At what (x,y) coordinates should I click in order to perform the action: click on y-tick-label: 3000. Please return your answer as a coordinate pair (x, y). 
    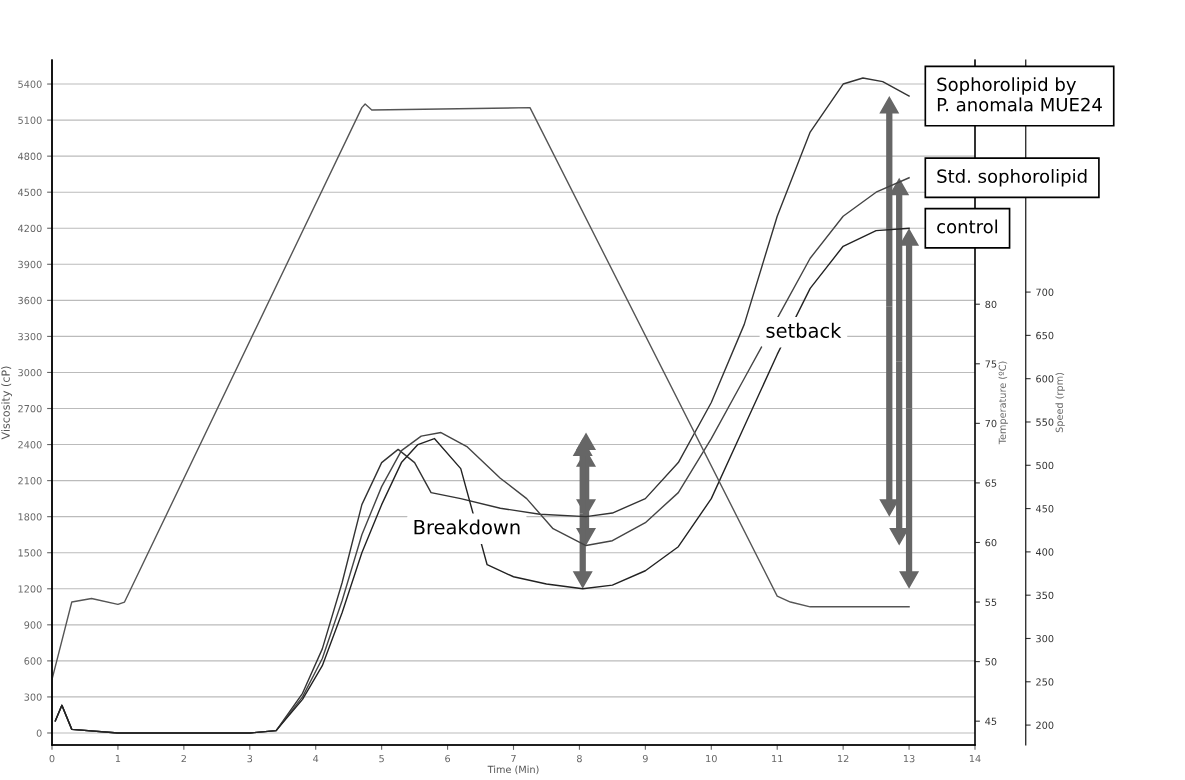
    Looking at the image, I should click on (30, 372).